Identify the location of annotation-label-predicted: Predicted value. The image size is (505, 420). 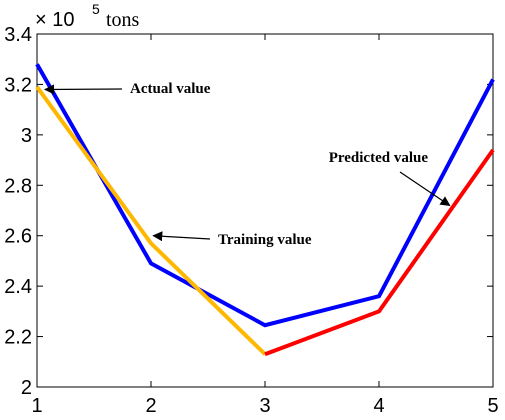
(379, 158).